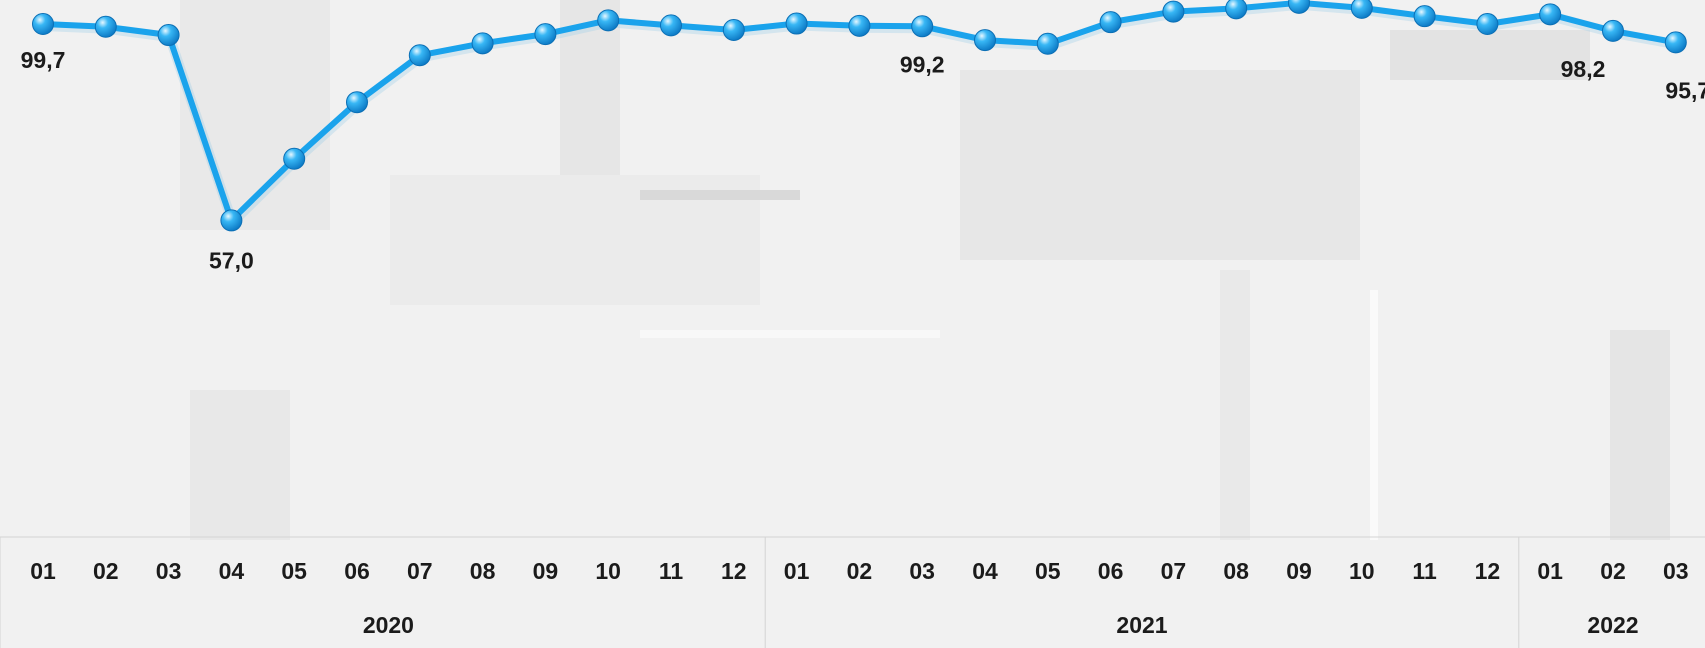 This screenshot has height=648, width=1705. What do you see at coordinates (388, 625) in the screenshot?
I see `x-group-label: 2020` at bounding box center [388, 625].